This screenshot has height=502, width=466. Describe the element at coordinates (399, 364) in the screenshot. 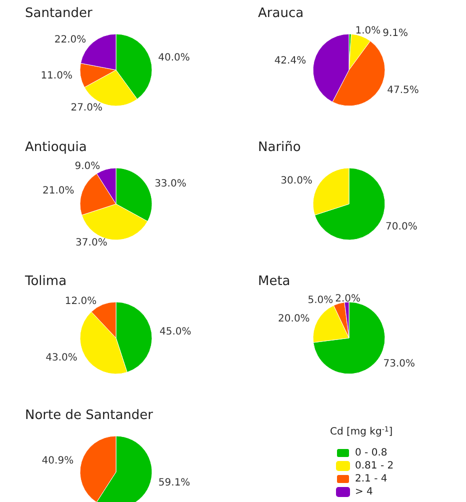

I see `data-label: 73.0%` at that location.